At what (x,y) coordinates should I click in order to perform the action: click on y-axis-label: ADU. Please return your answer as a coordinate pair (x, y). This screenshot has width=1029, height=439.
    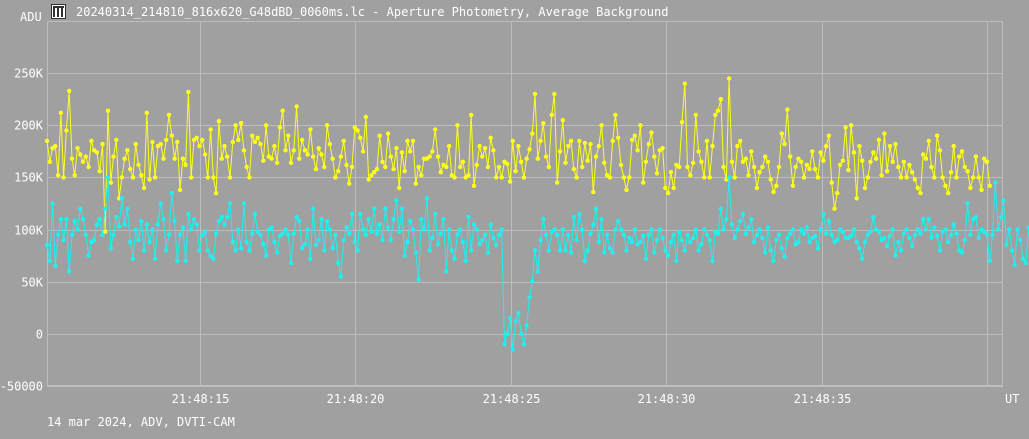
    Looking at the image, I should click on (31, 17).